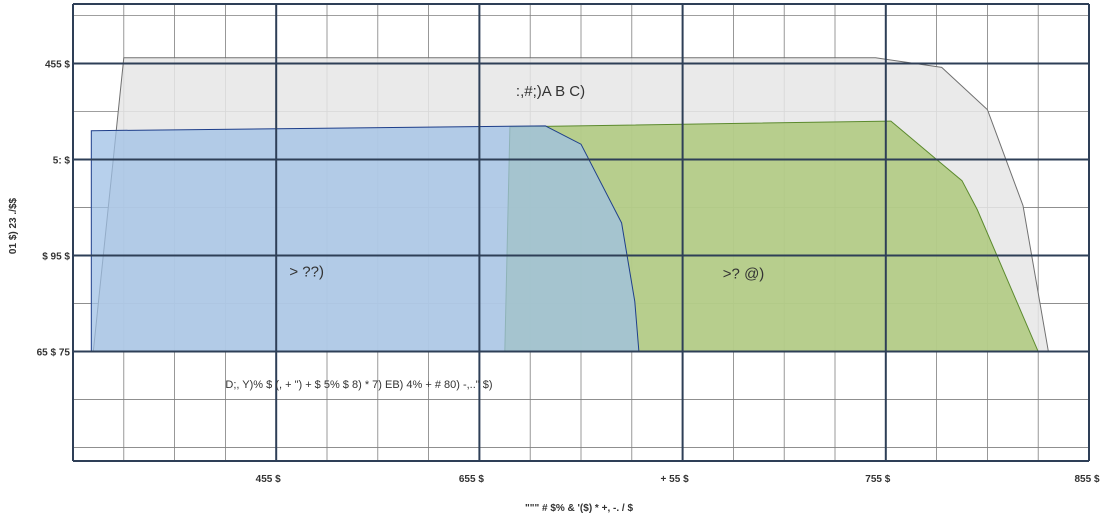 This screenshot has width=1102, height=519. What do you see at coordinates (306, 272) in the screenshot?
I see `series-label-3: > ??)` at bounding box center [306, 272].